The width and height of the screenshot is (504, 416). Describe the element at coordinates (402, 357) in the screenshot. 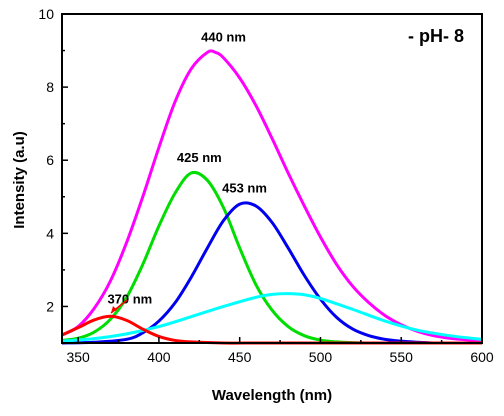

I see `x-tick-label: 550` at that location.